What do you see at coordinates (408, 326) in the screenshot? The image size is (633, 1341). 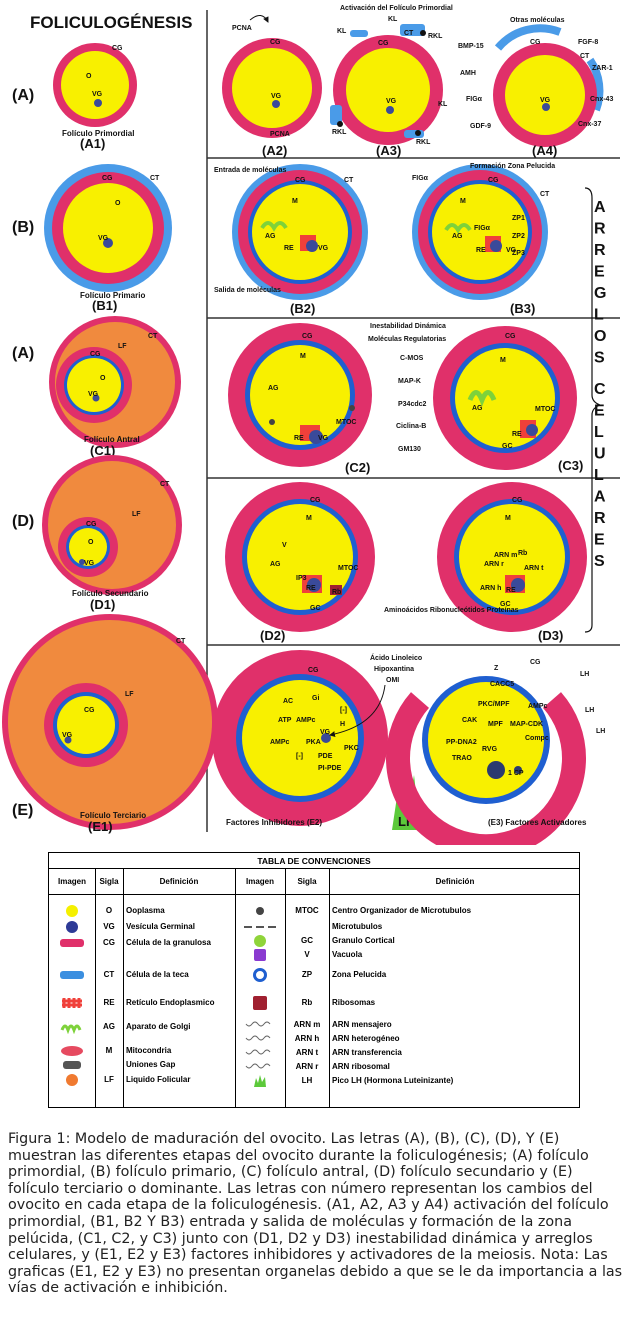 I see `svg-text: Inestabilidad Dinámica` at bounding box center [408, 326].